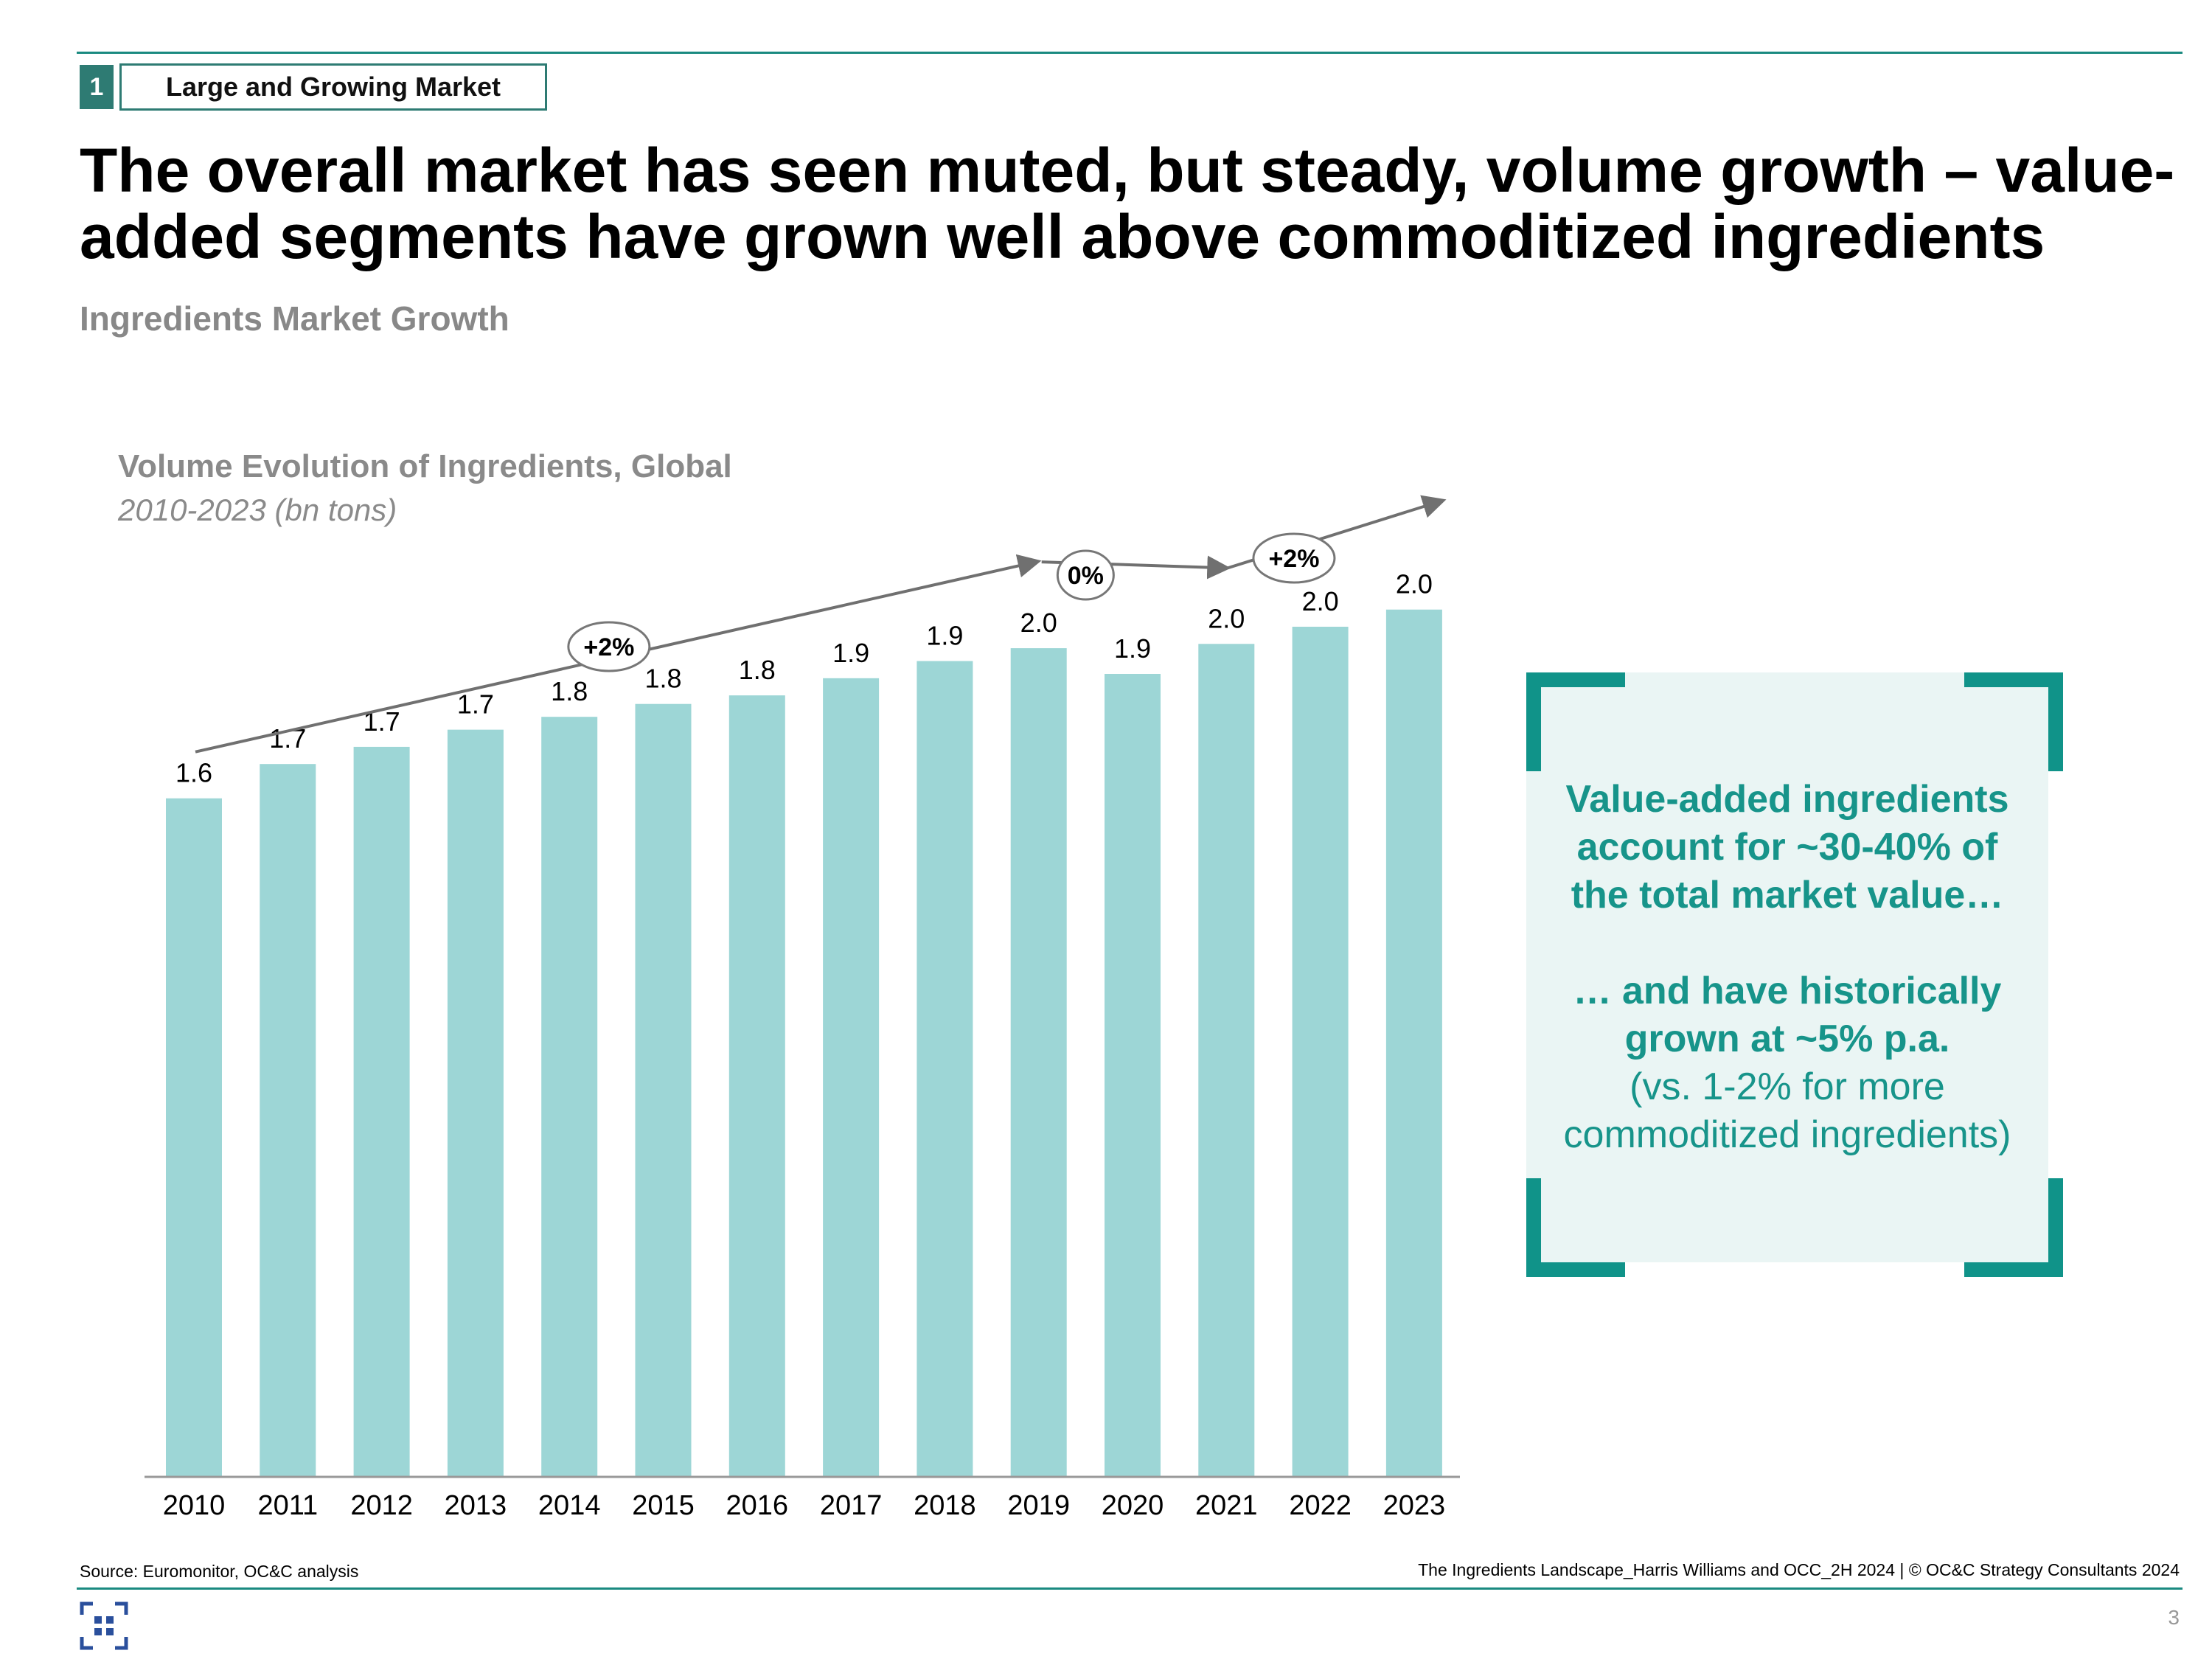 Image resolution: width=2212 pixels, height=1659 pixels. Describe the element at coordinates (1575, 721) in the screenshot. I see `callout-bracket-top-left` at that location.